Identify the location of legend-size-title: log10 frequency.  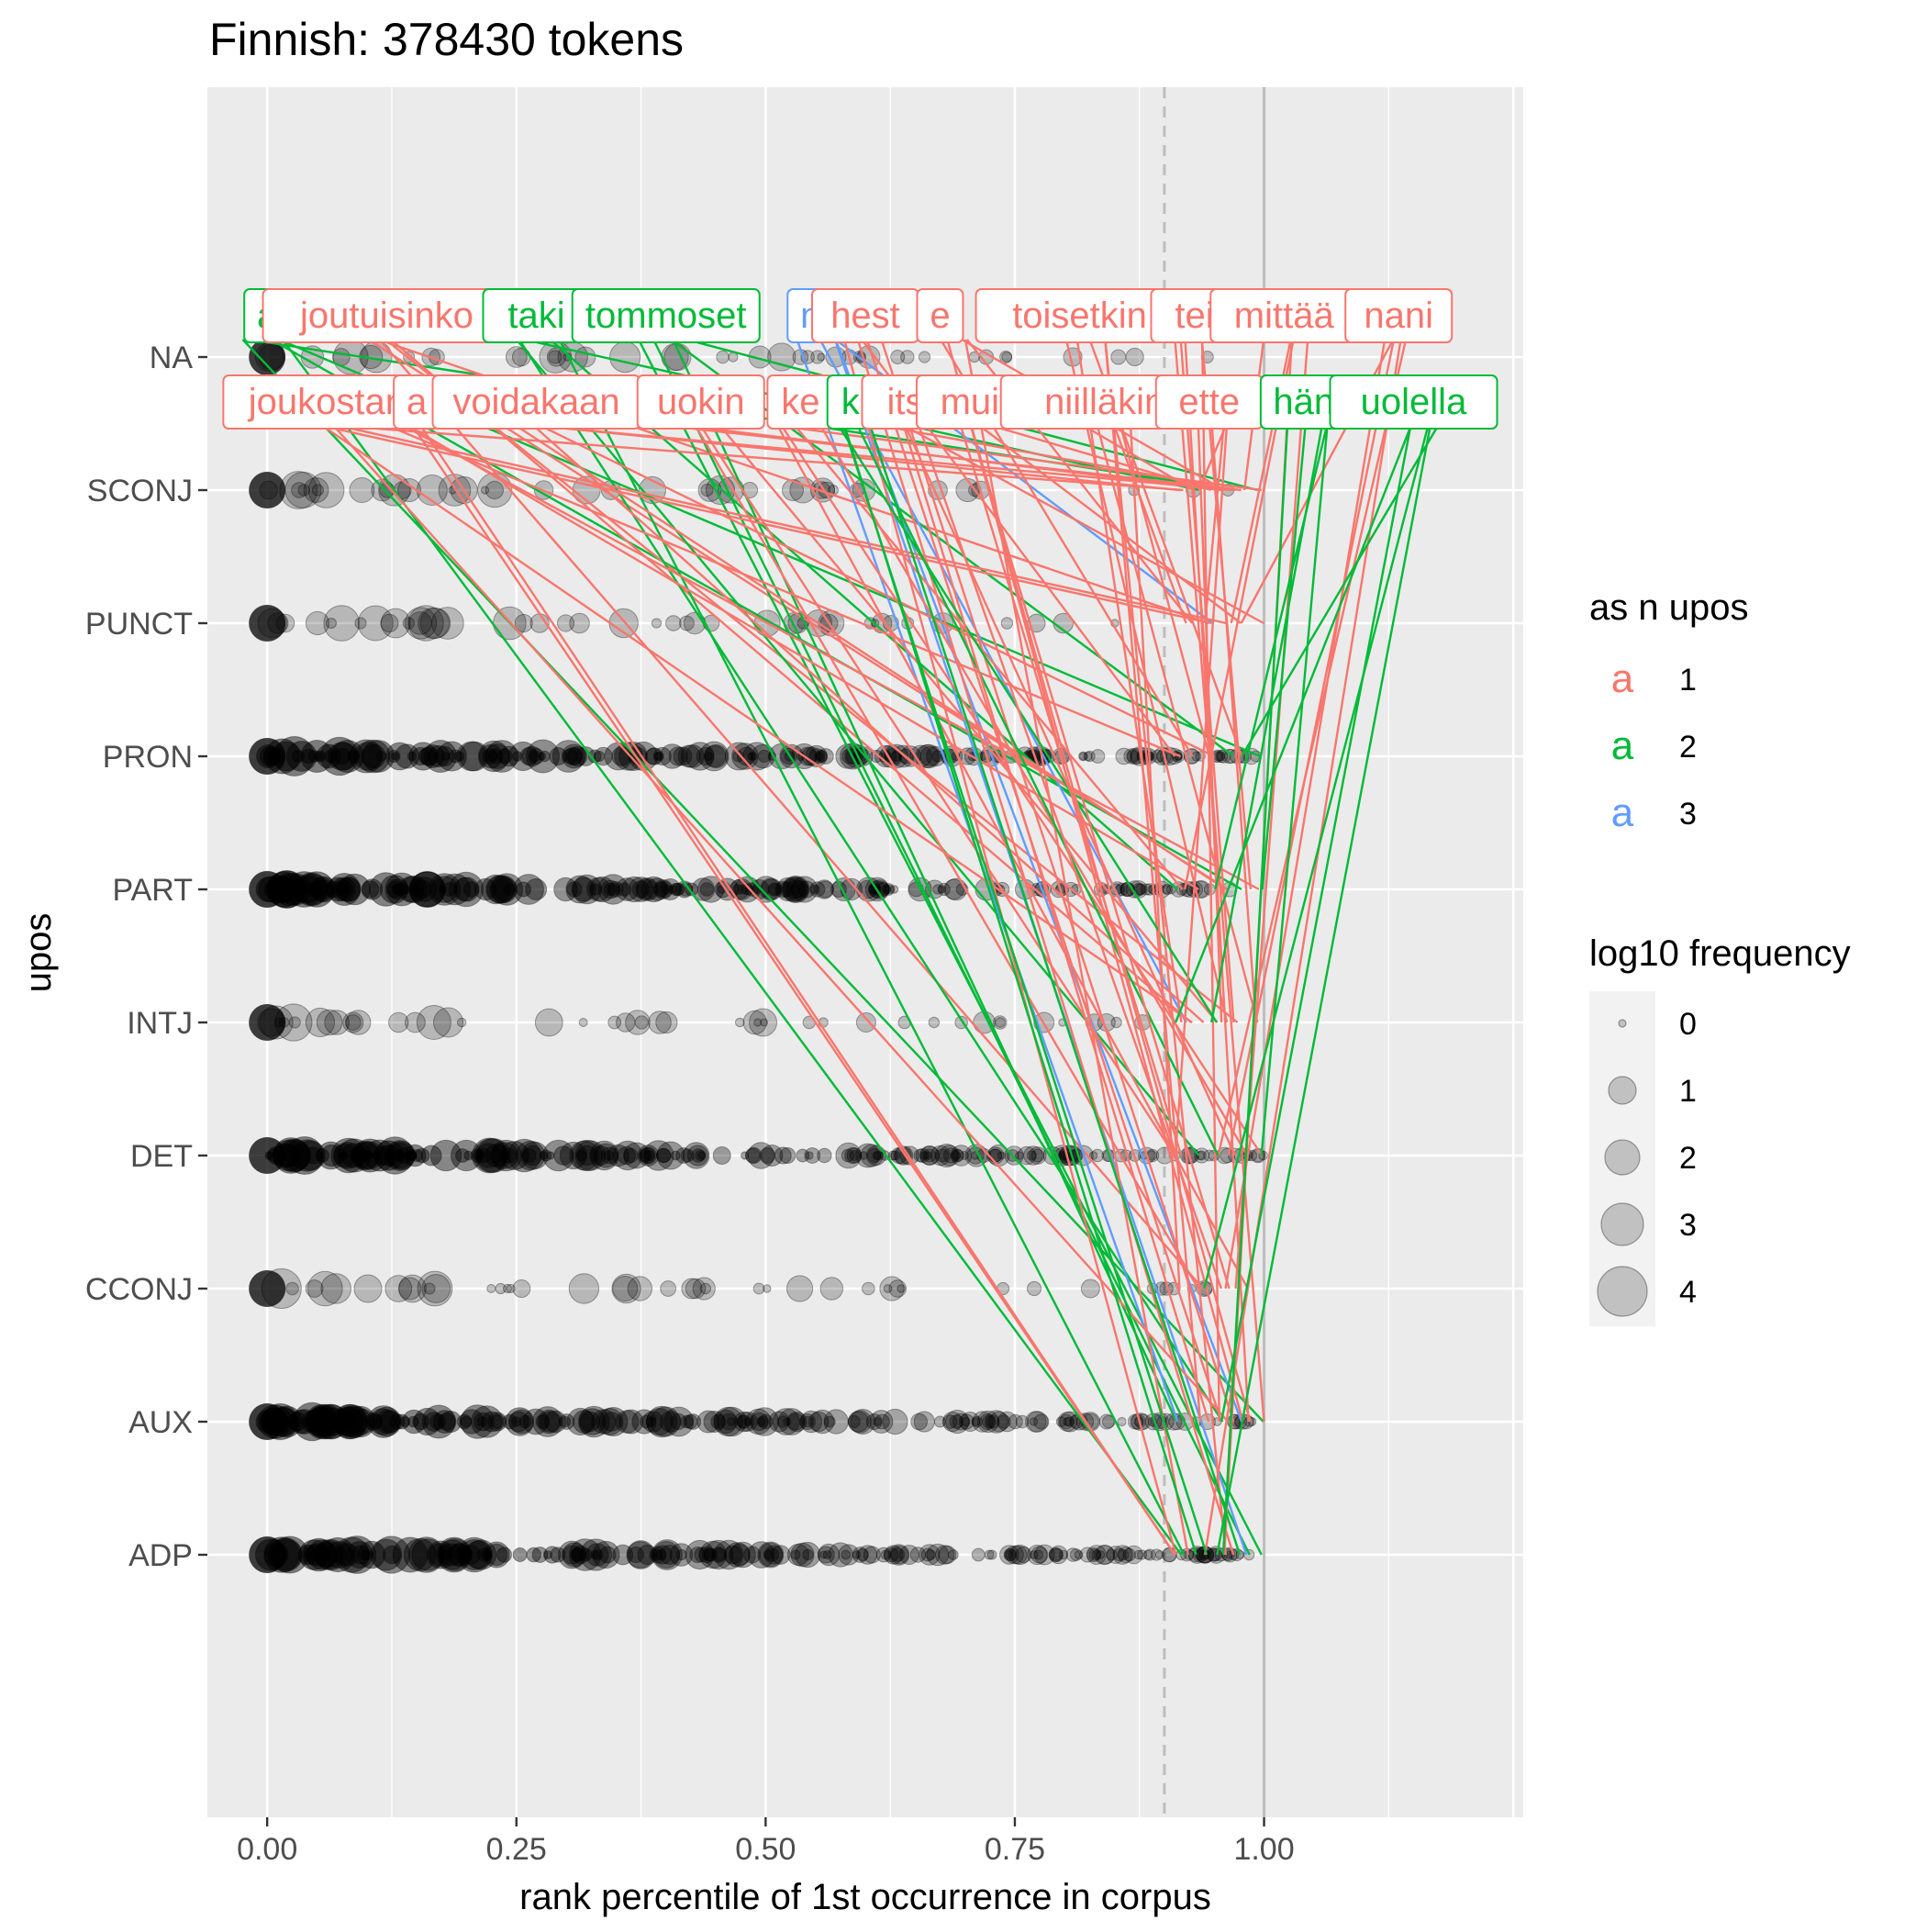
(1720, 953).